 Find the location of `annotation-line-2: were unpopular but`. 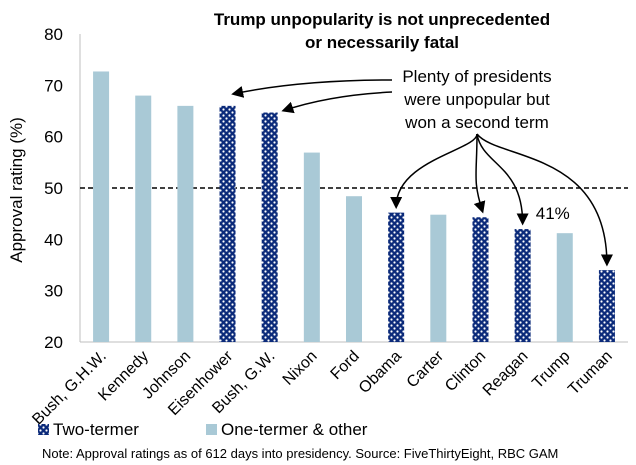

annotation-line-2: were unpopular but is located at coordinates (476, 99).